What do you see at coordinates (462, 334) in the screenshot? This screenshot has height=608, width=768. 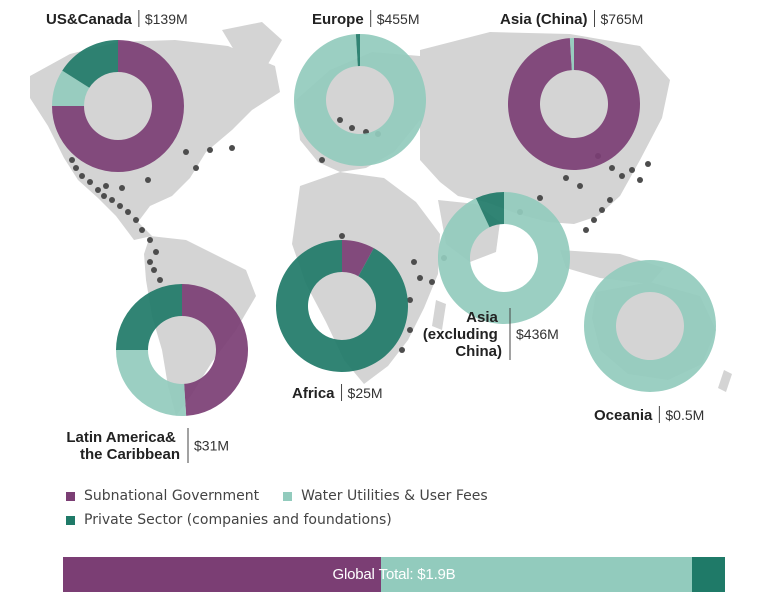 I see `region-name: Asia (excluding China)` at bounding box center [462, 334].